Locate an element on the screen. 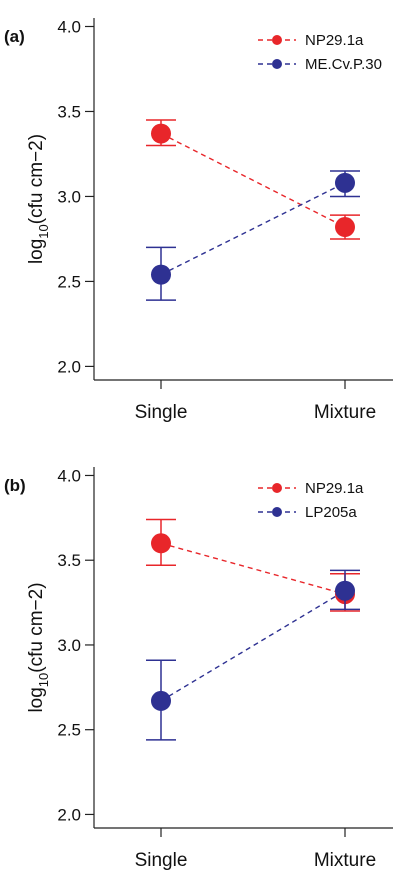 The image size is (393, 871). series-lp205a is located at coordinates (253, 655).